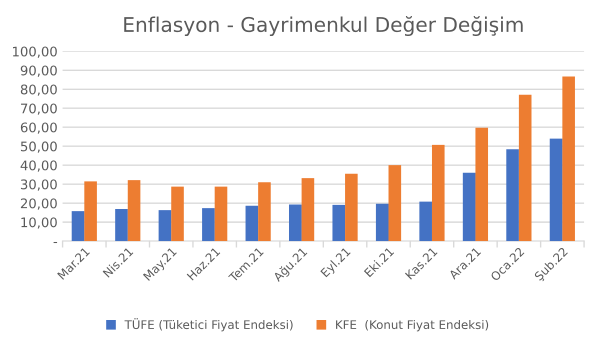 Image resolution: width=596 pixels, height=342 pixels. I want to click on y-tick-label: 50,00, so click(38, 147).